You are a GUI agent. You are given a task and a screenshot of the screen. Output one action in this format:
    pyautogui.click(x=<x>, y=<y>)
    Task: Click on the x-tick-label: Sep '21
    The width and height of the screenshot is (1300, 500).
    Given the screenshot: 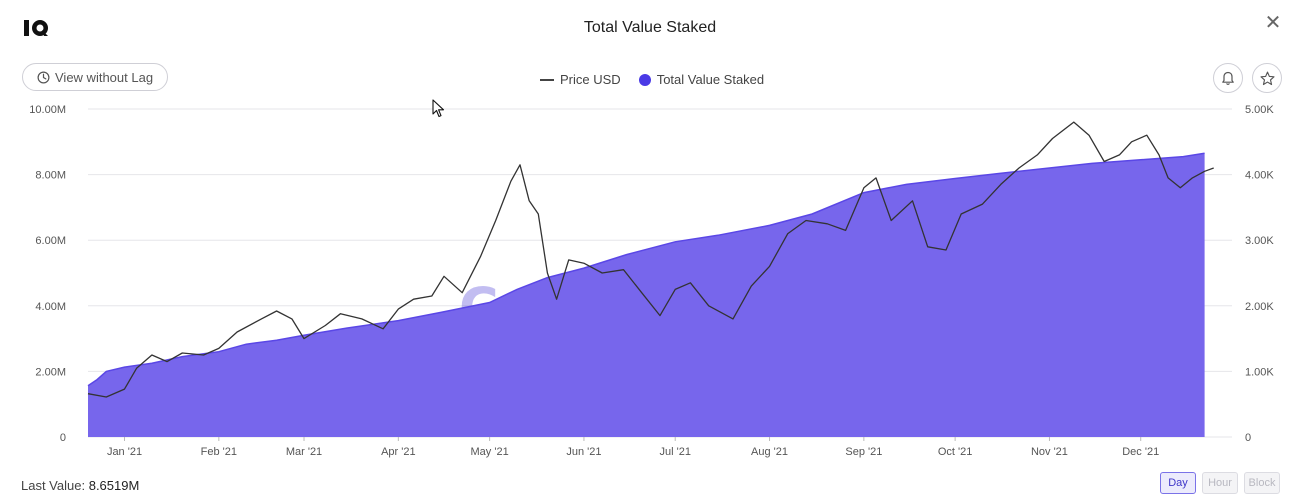 What is the action you would take?
    pyautogui.click(x=863, y=452)
    